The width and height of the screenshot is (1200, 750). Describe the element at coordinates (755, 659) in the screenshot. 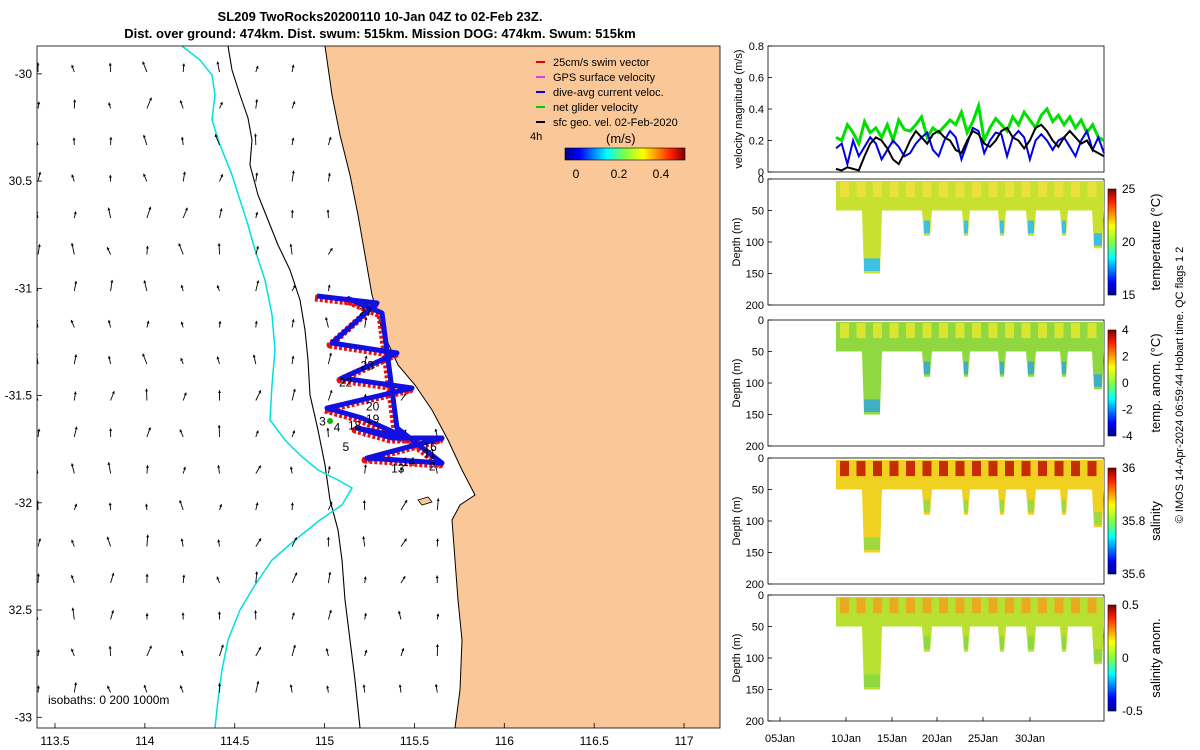

I see `sal_anom-y-tick-label: 100` at that location.